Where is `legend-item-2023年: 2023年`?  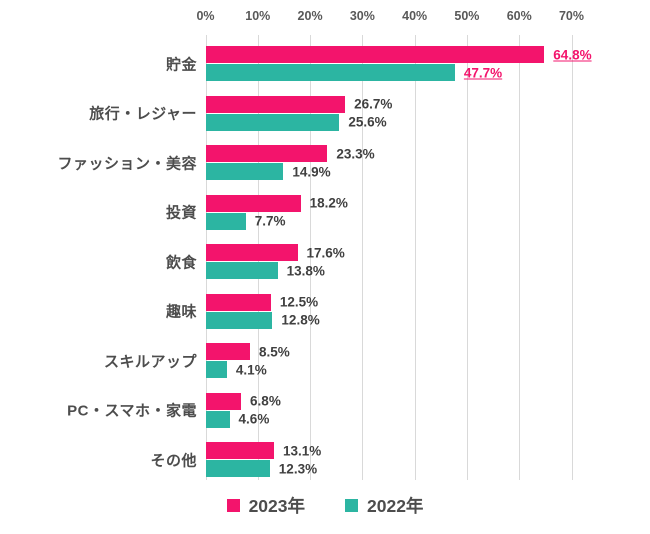
legend-item-2023年: 2023年 is located at coordinates (265, 505).